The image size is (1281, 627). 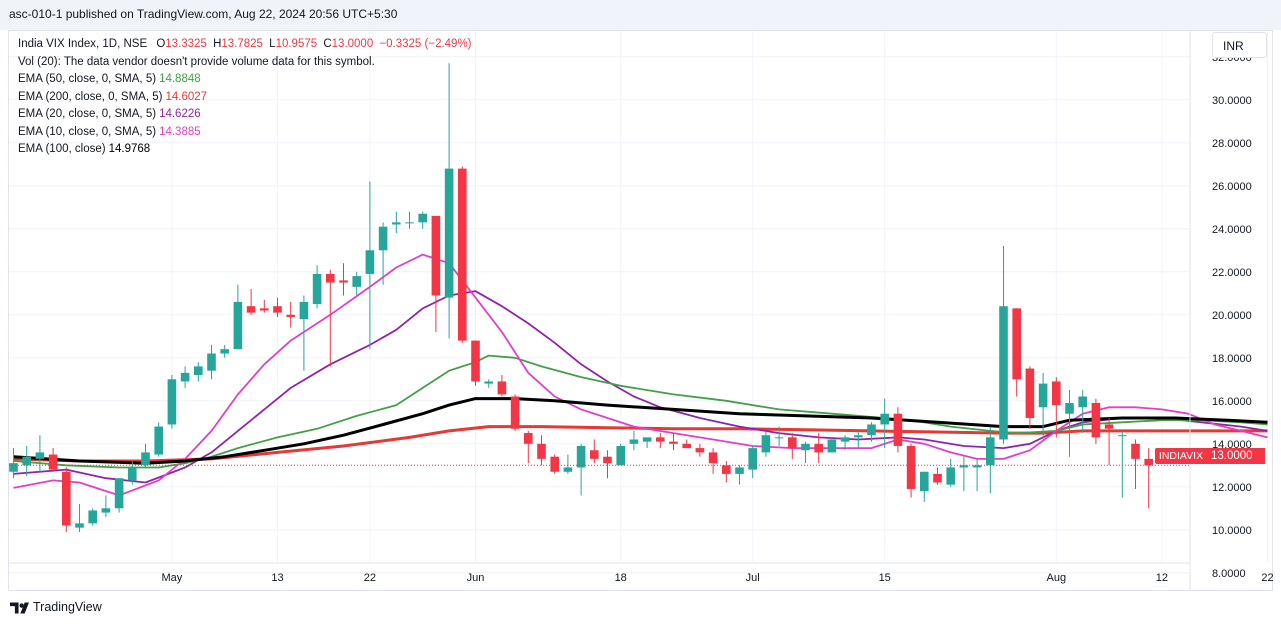 What do you see at coordinates (180, 114) in the screenshot?
I see `indicator-value: 14.6226` at bounding box center [180, 114].